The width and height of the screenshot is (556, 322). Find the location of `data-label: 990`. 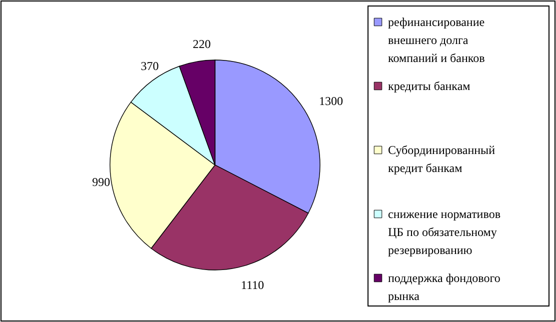

data-label: 990 is located at coordinates (101, 181).